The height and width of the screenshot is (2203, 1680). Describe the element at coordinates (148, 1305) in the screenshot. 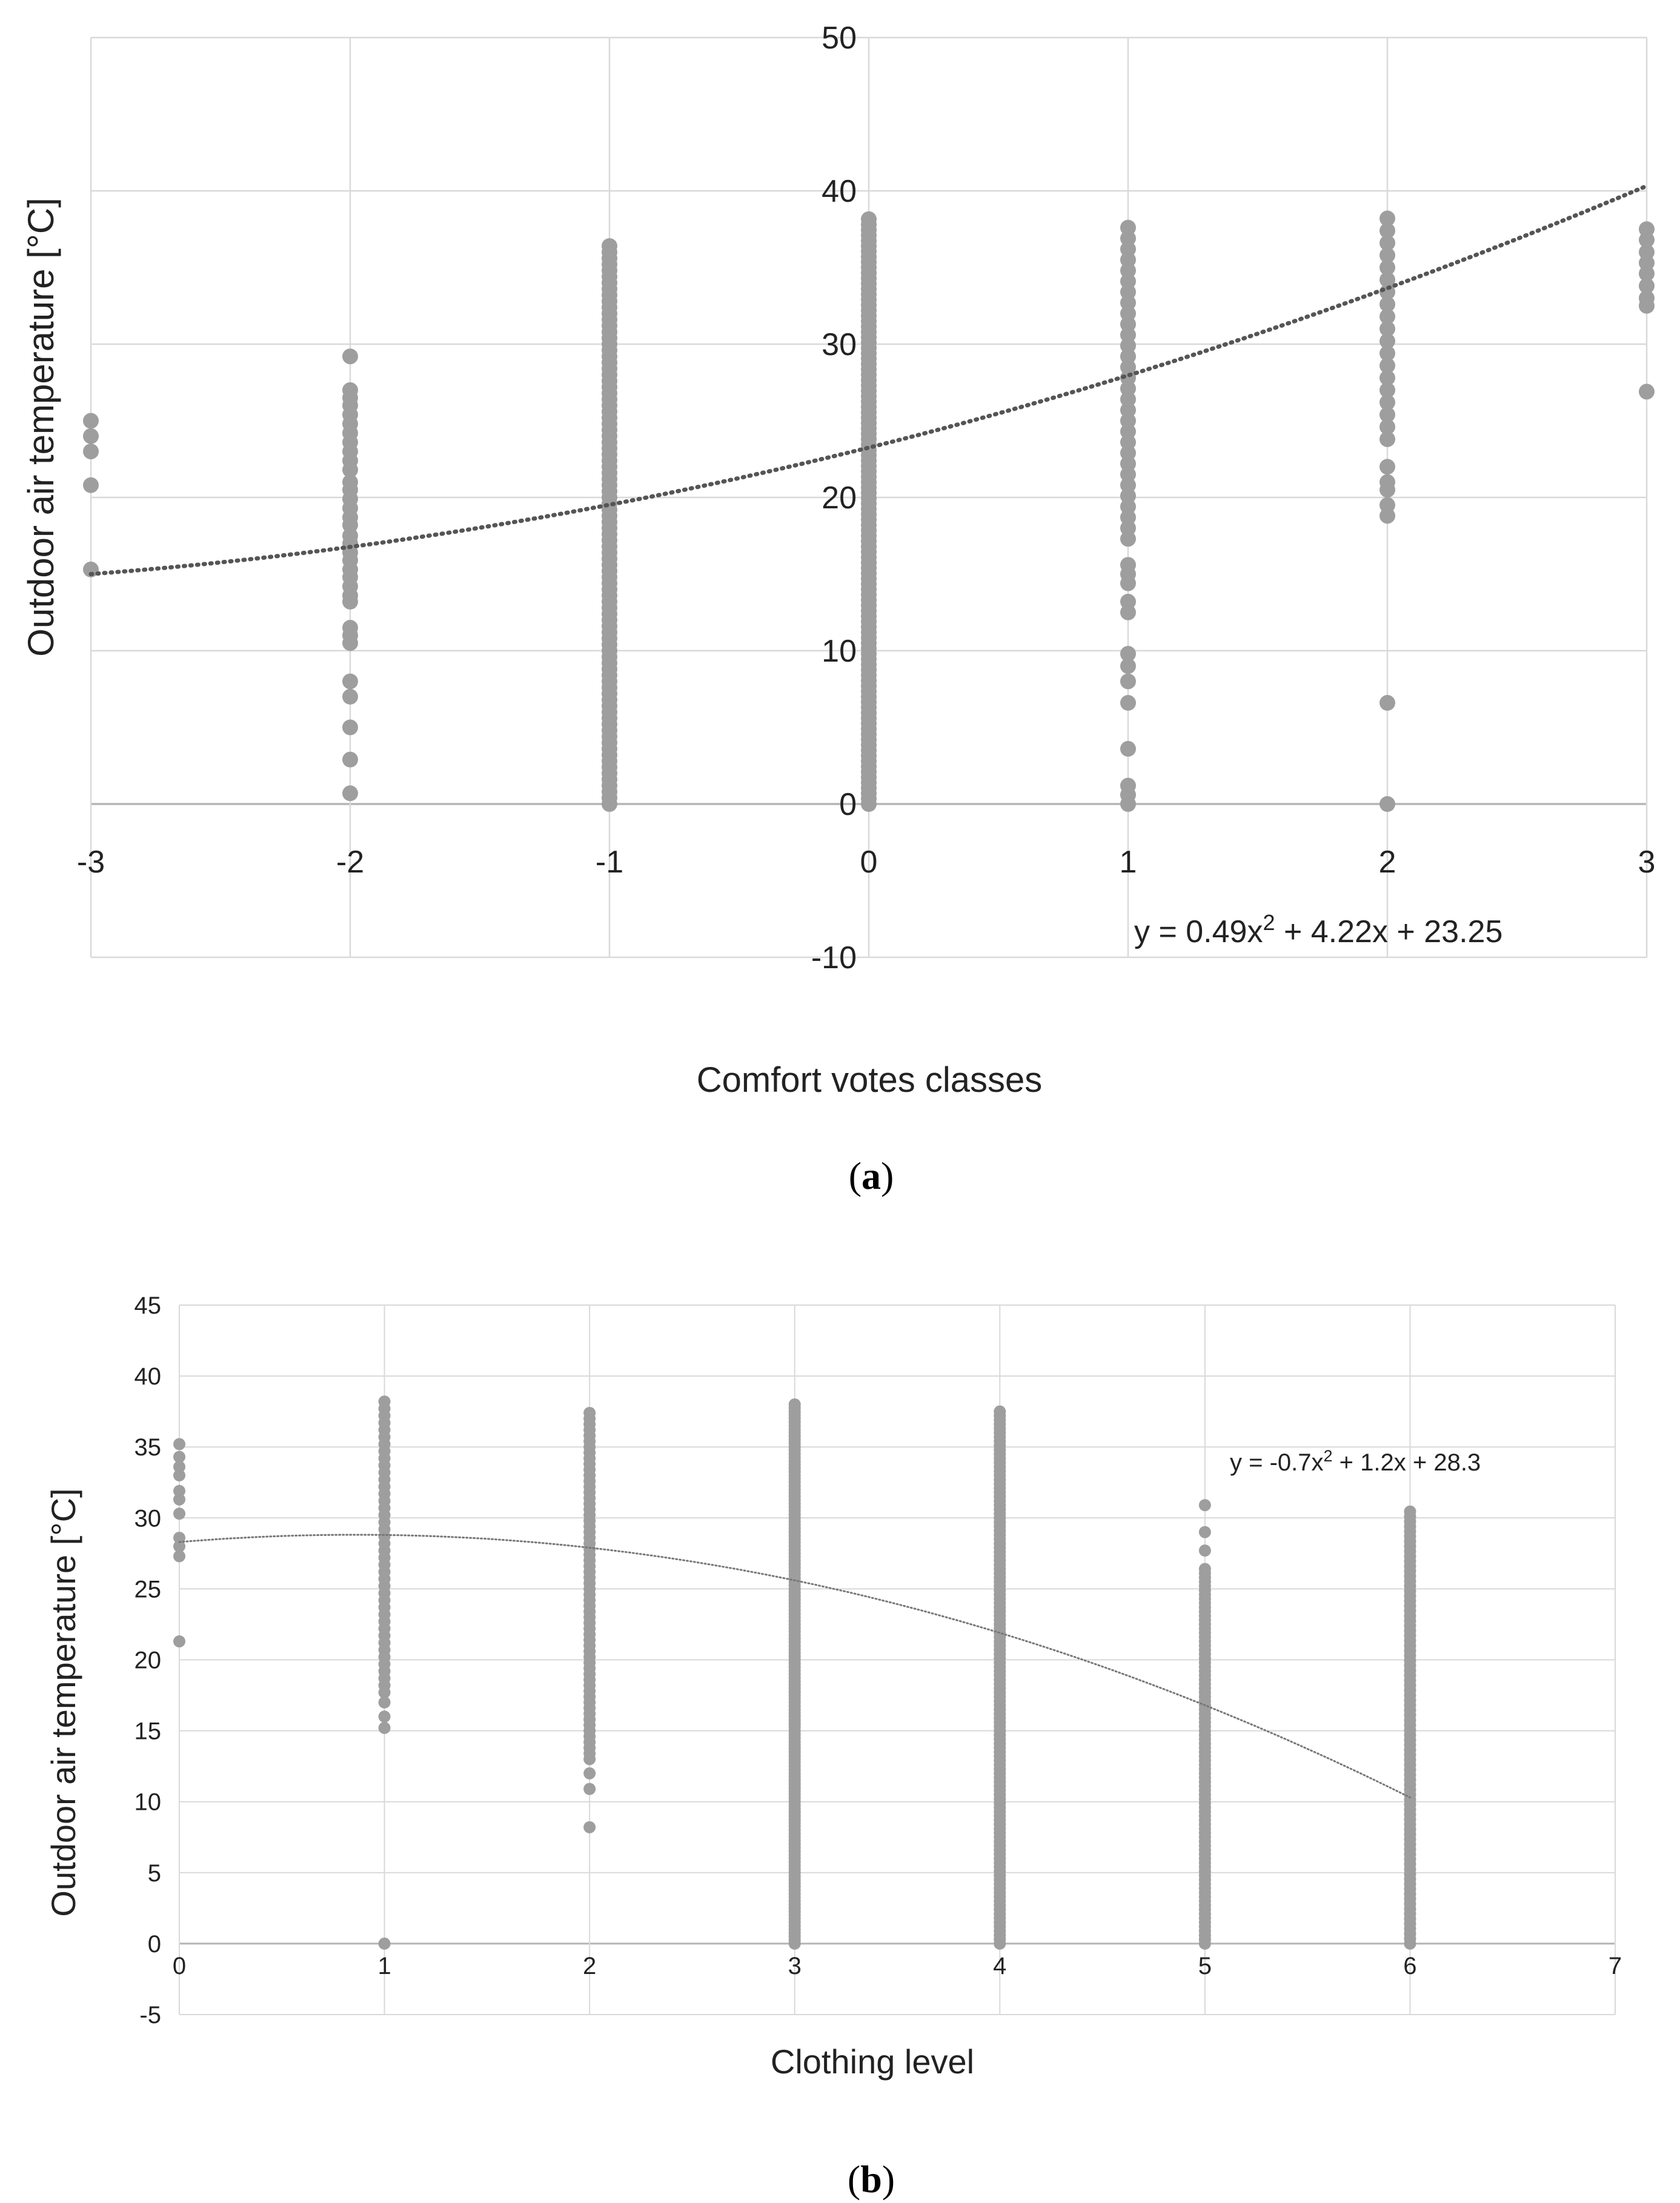

I see `y-tick-label: 45` at that location.